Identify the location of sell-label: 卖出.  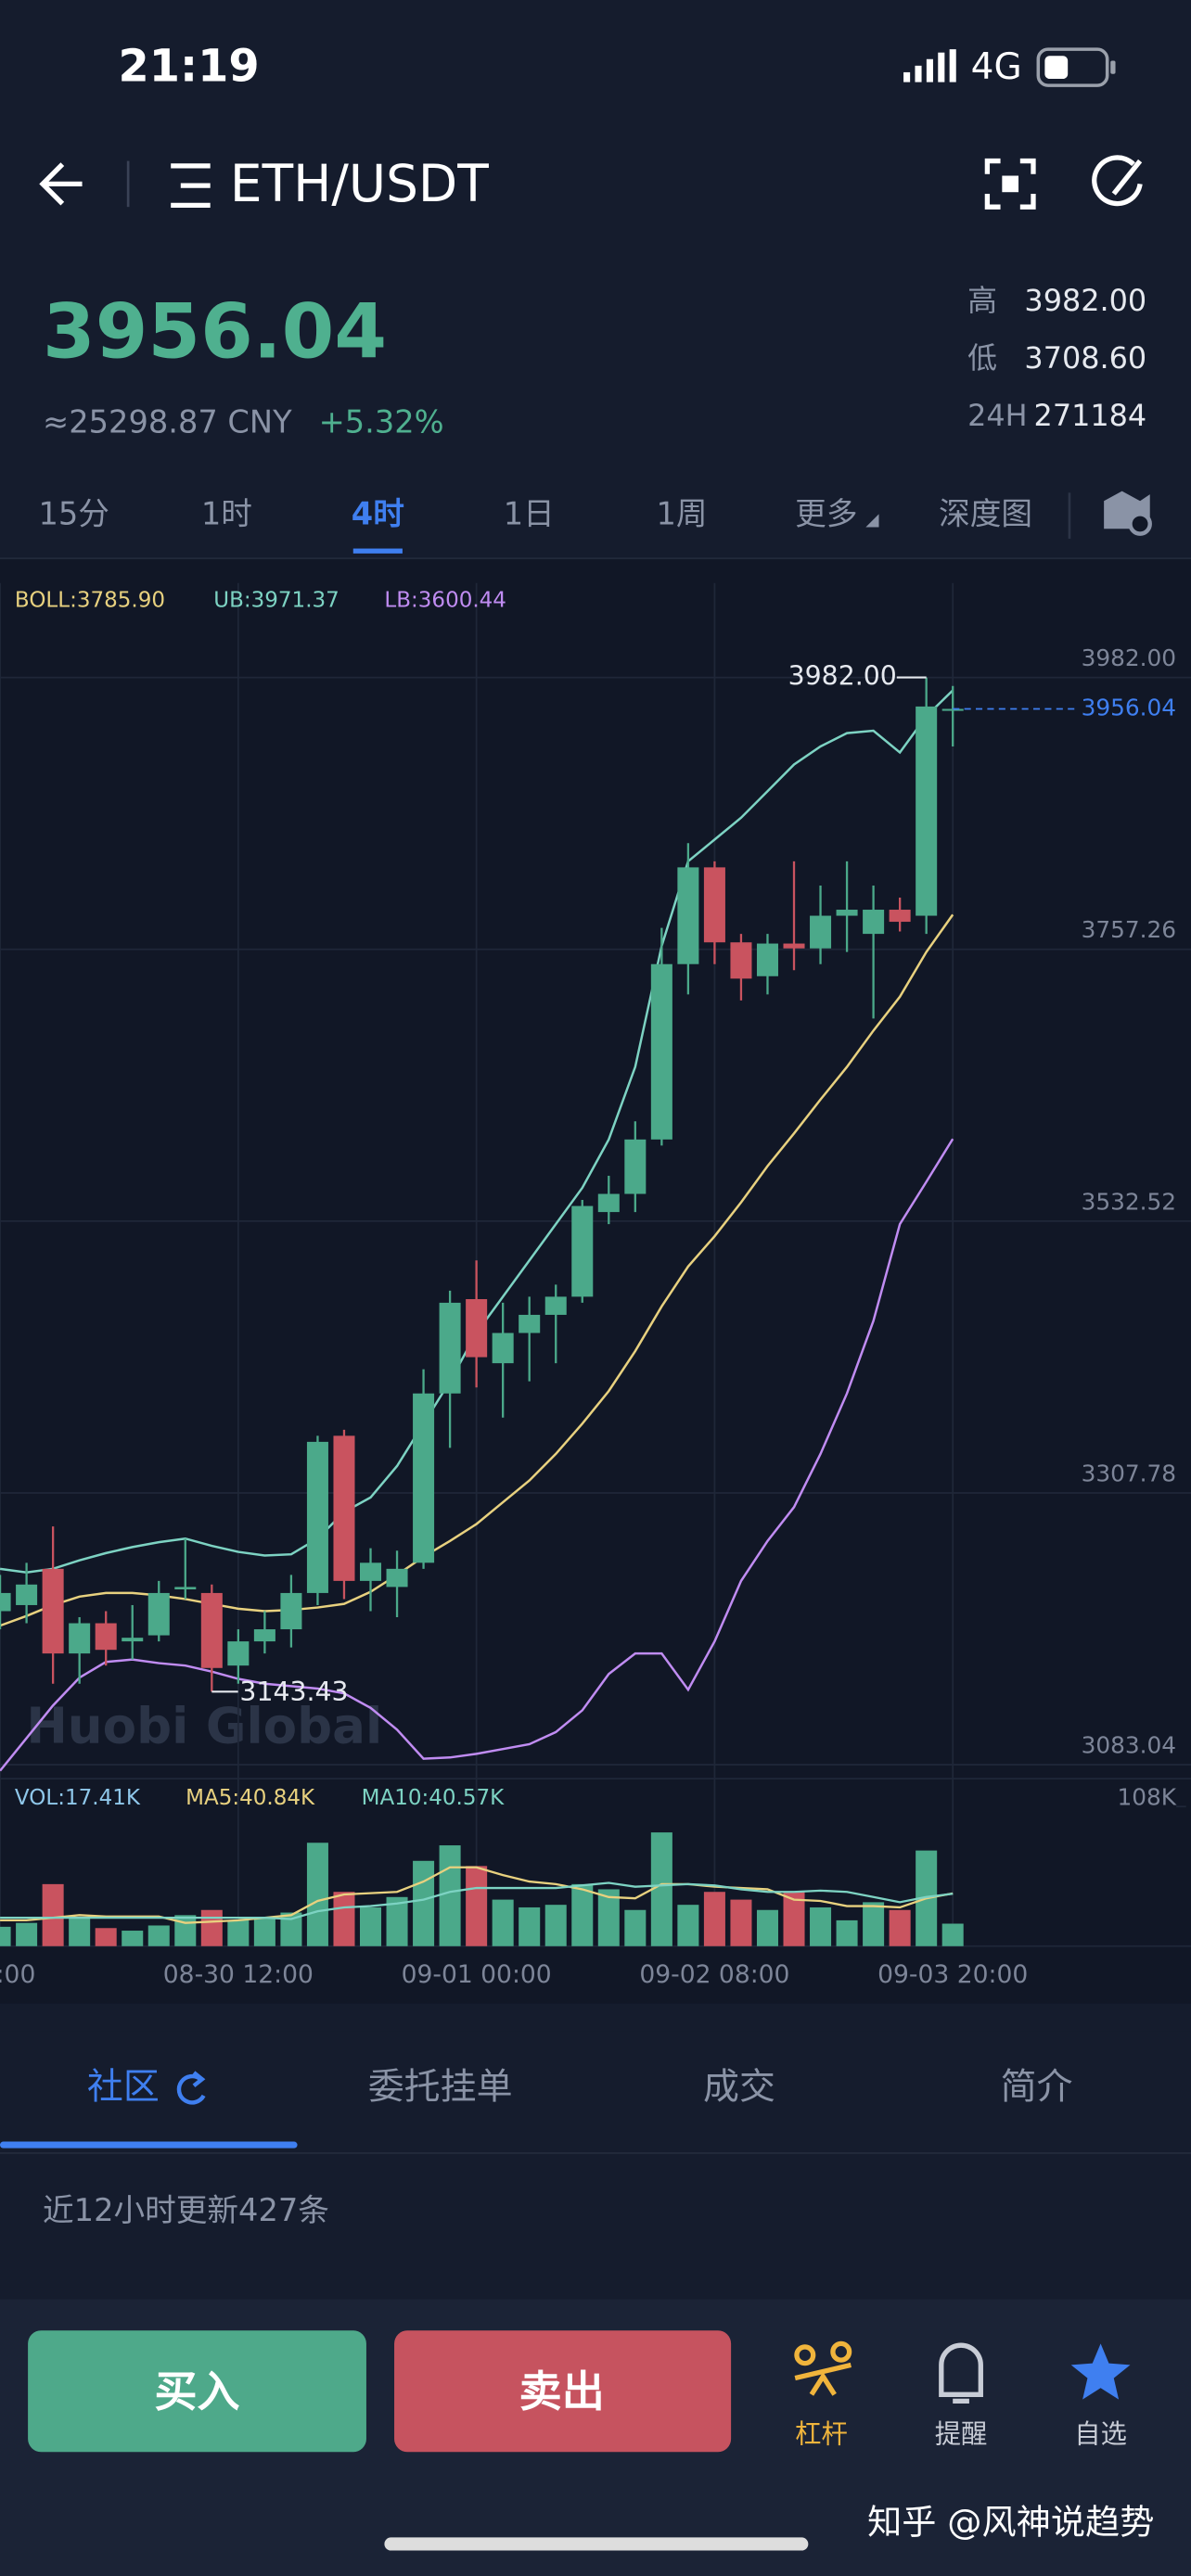
(562, 2392).